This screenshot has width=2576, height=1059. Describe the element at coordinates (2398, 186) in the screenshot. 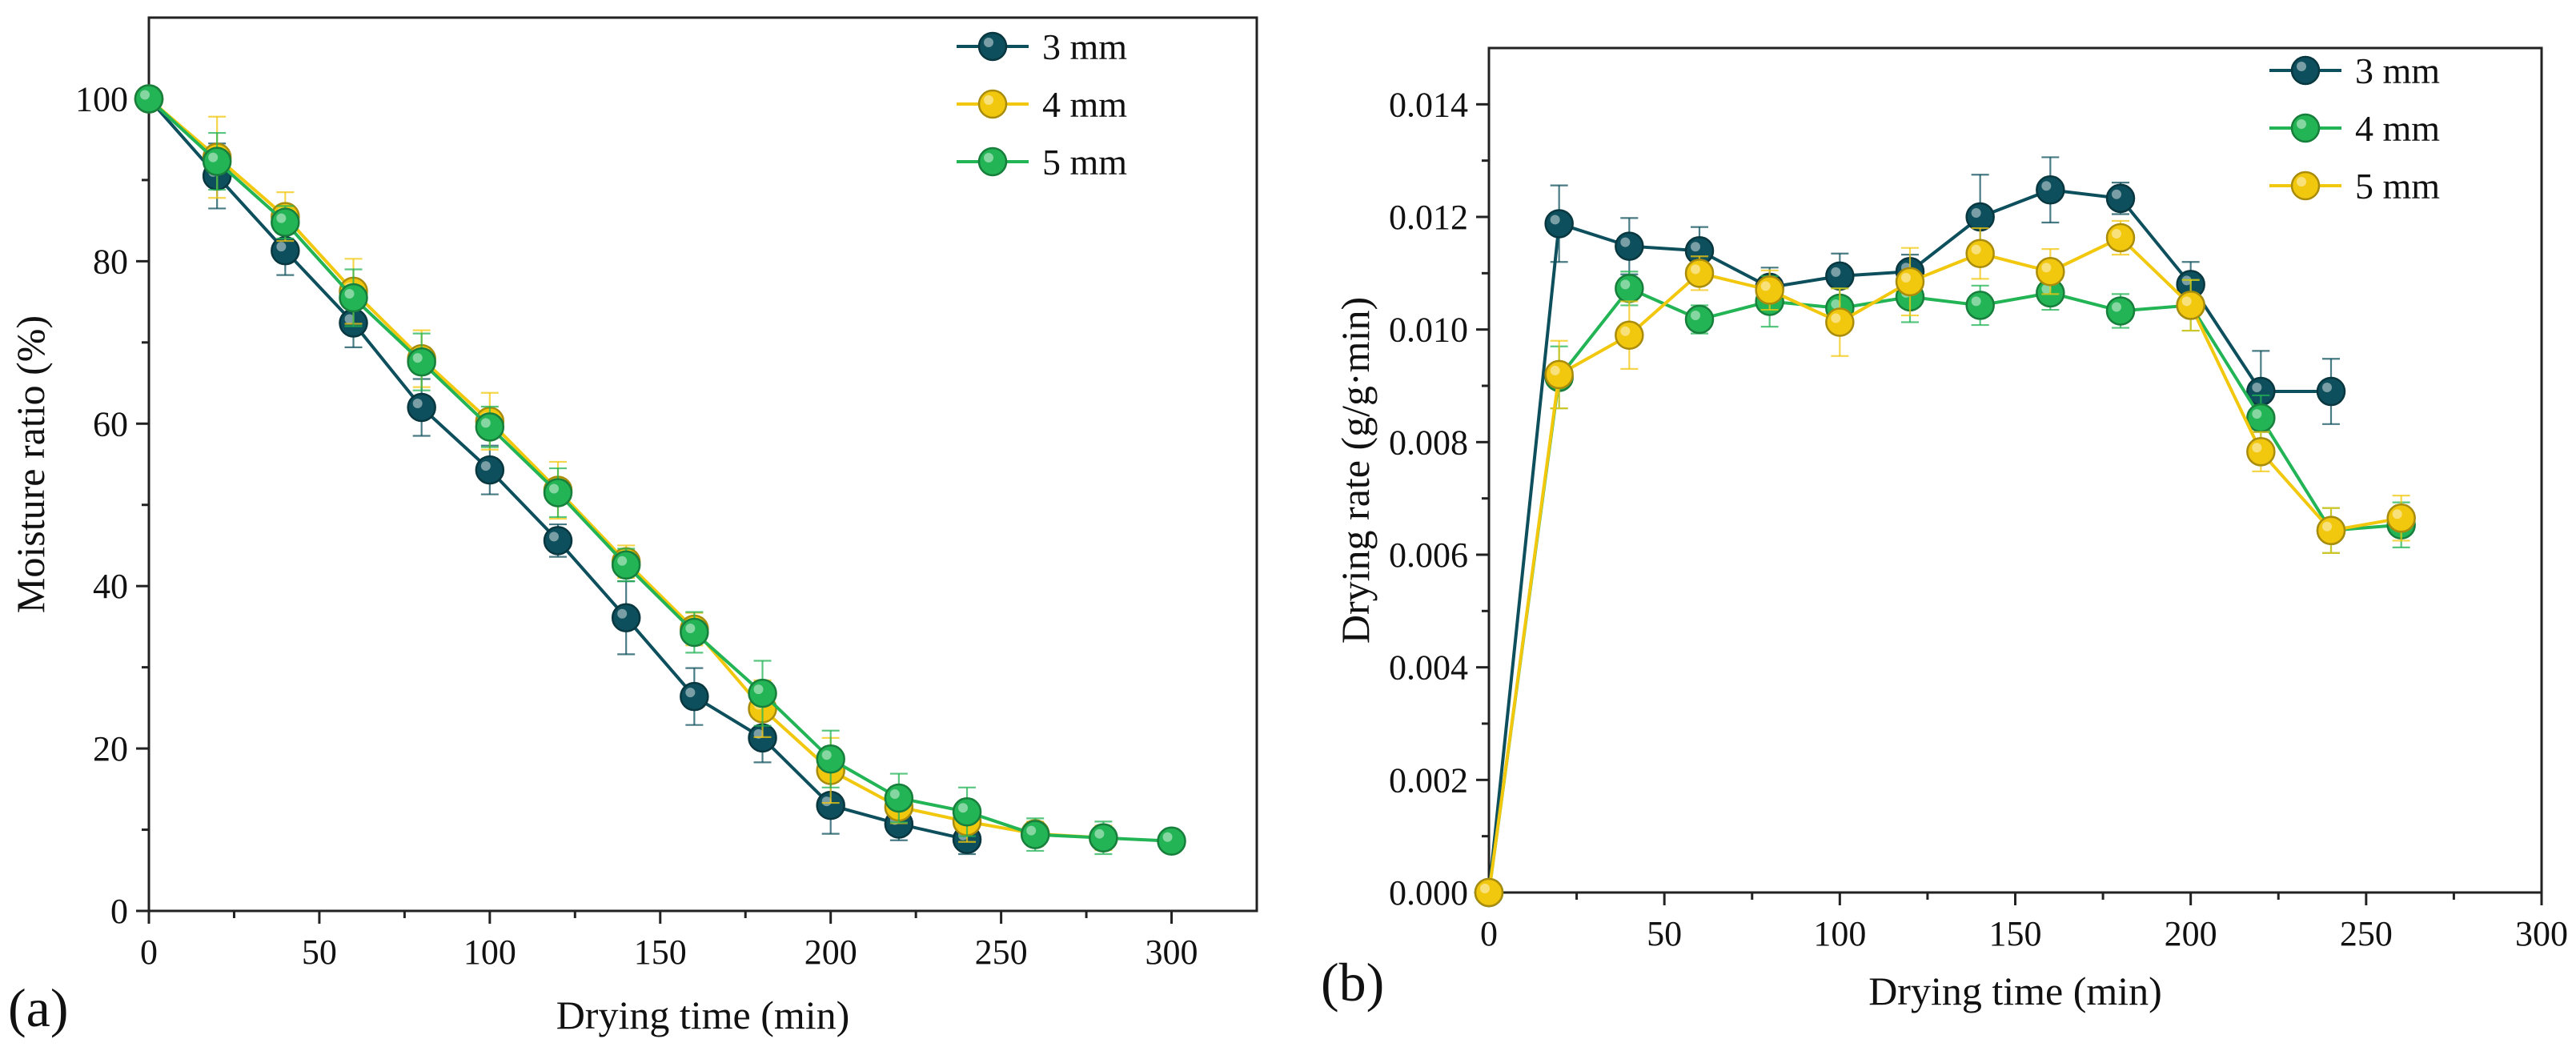

I see `legend-label: 5 mm` at that location.